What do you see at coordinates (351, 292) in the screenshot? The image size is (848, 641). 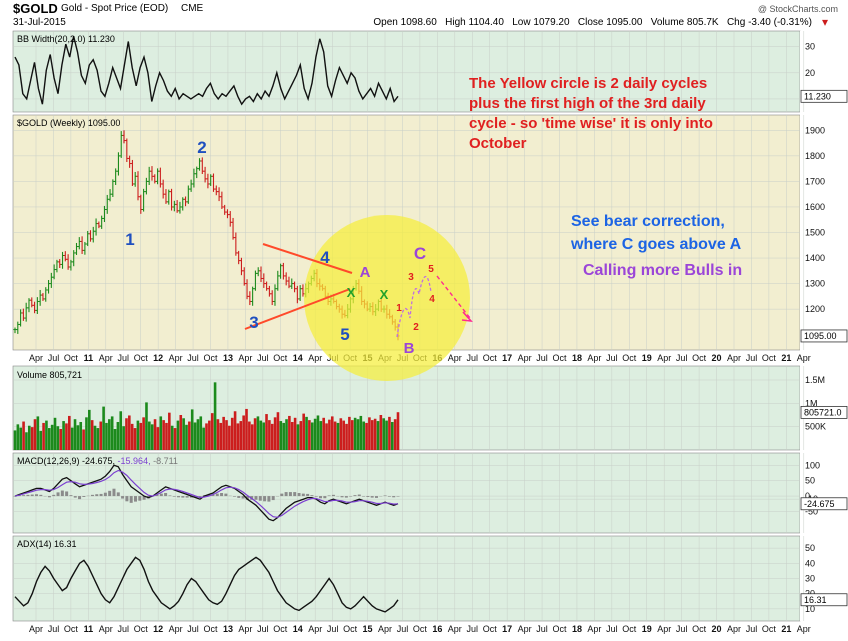 I see `wave-label: X` at bounding box center [351, 292].